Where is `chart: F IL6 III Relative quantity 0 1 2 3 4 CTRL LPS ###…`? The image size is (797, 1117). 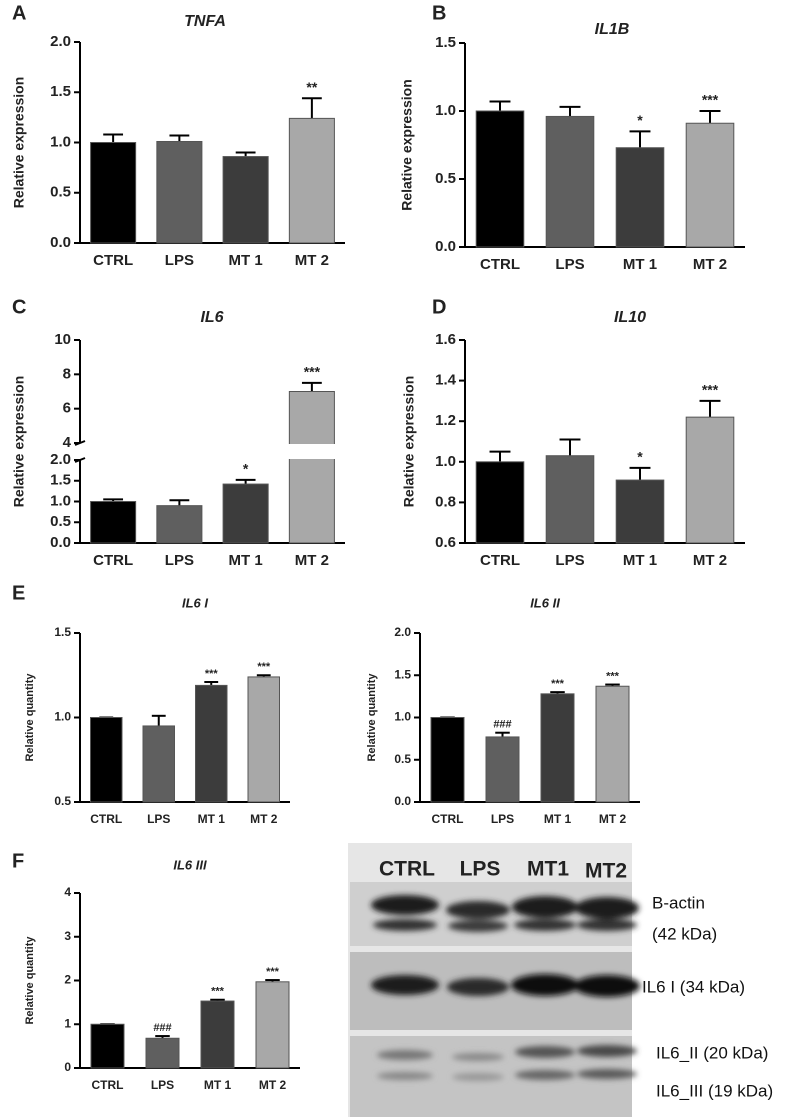 chart: F IL6 III Relative quantity 0 1 2 3 4 CTRL LPS ###… is located at coordinates (156, 971).